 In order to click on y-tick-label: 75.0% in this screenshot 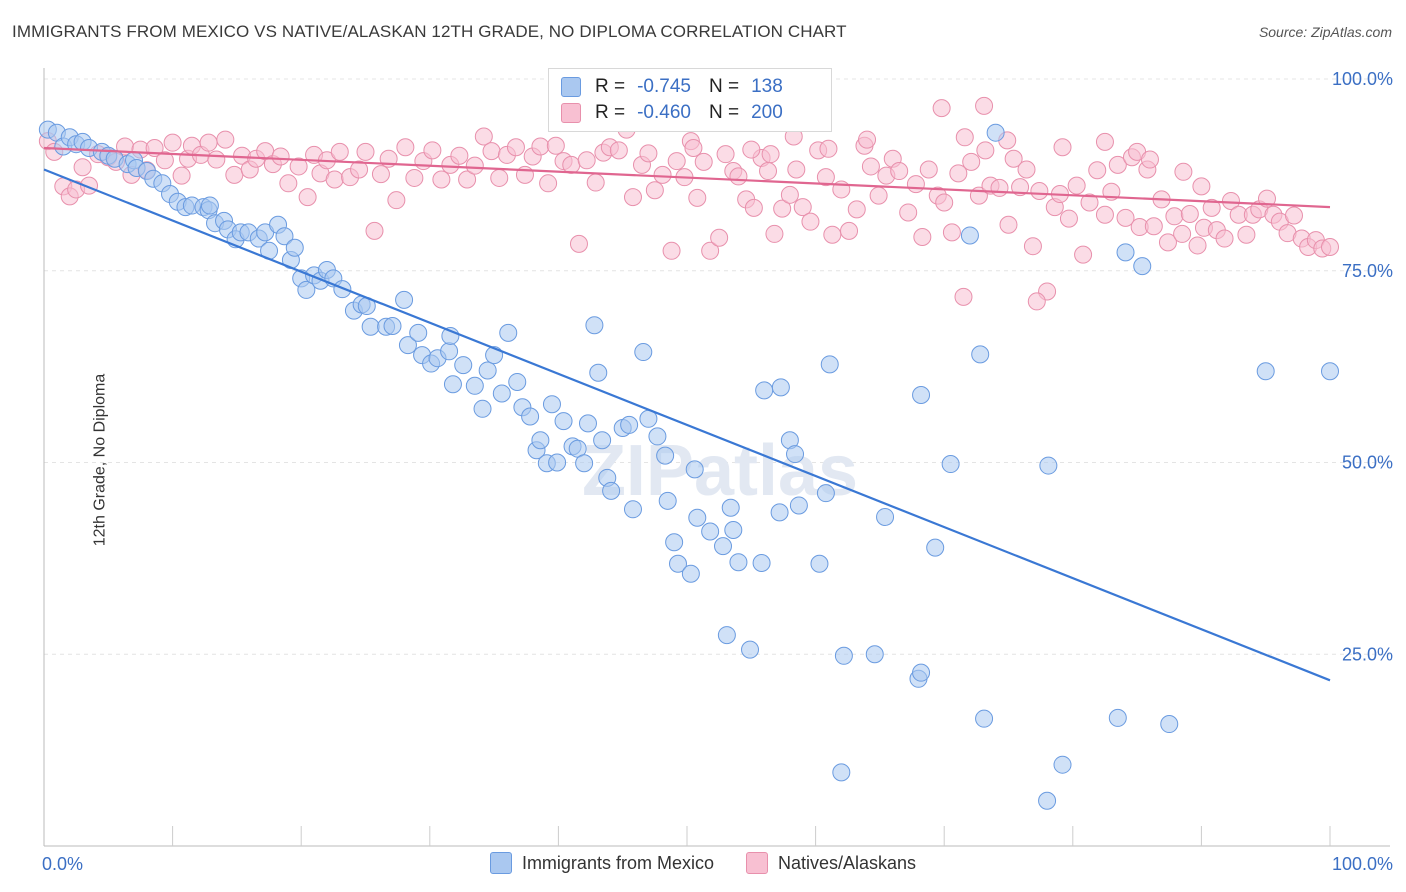, I will do `click(1367, 271)`.